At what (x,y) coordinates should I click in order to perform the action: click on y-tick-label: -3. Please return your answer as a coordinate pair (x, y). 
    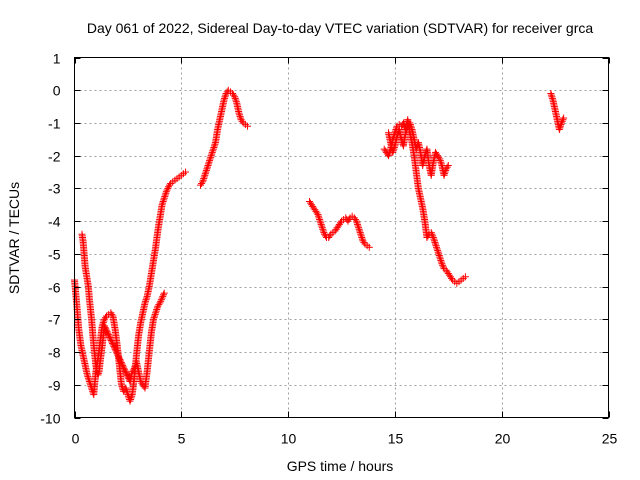
    Looking at the image, I should click on (54, 189).